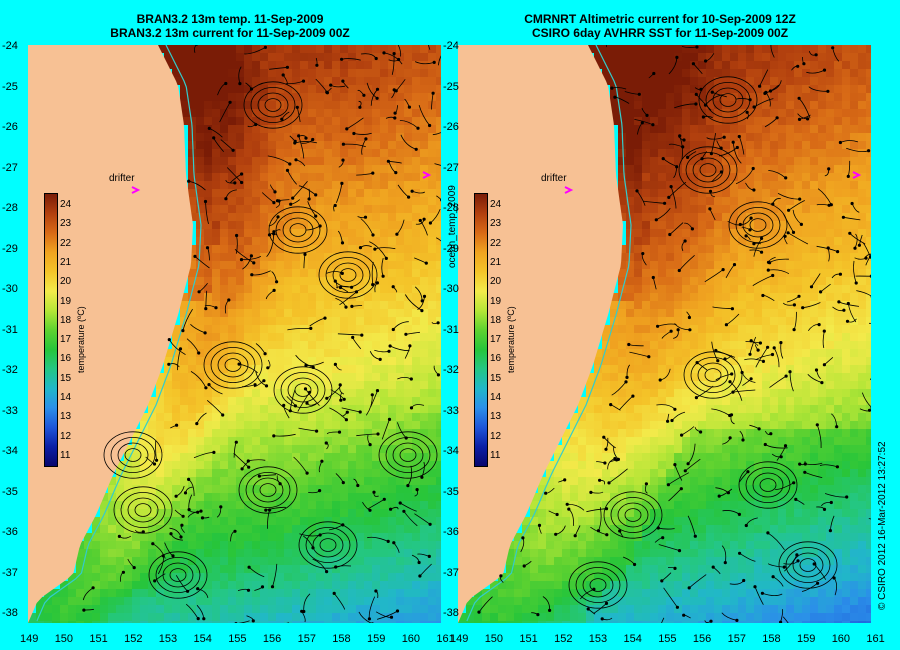 Image resolution: width=900 pixels, height=650 pixels. Describe the element at coordinates (451, 127) in the screenshot. I see `lat-tick-label: -26` at that location.